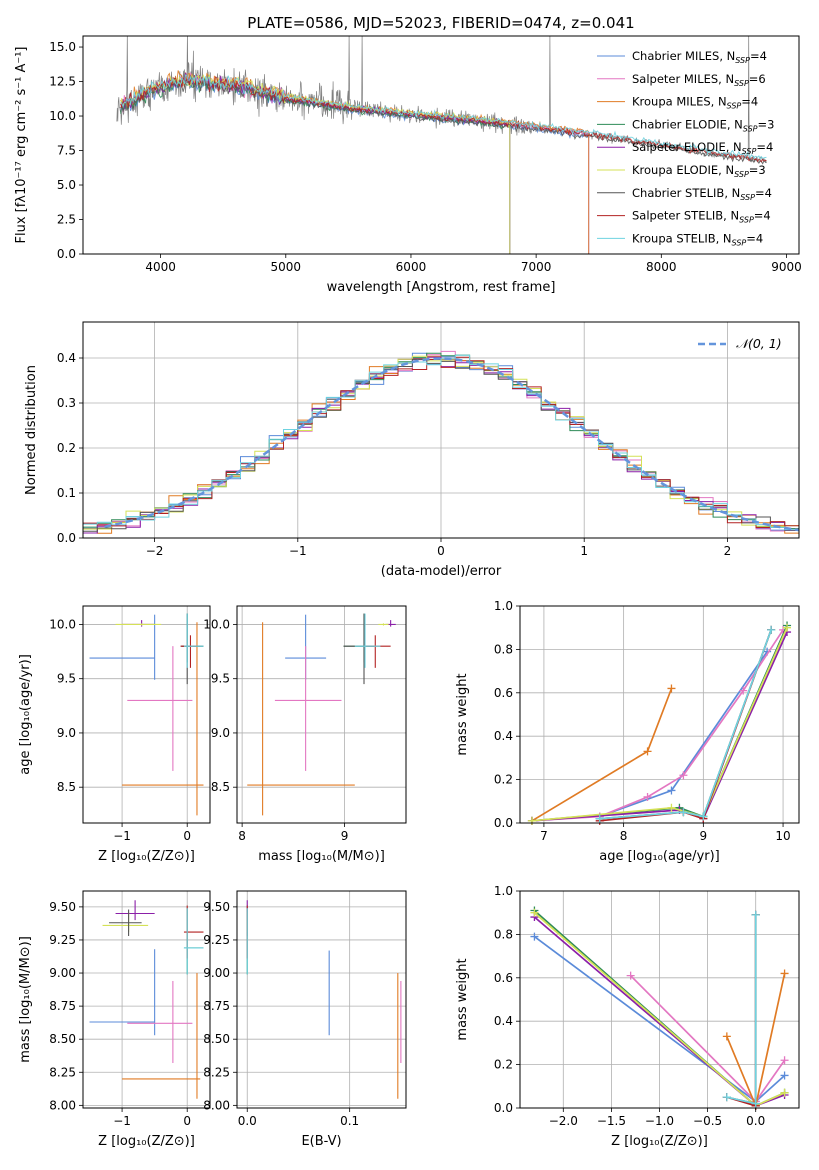 The width and height of the screenshot is (819, 1170). What do you see at coordinates (685, 216) in the screenshot?
I see `legend-label-name: Salpeter STELIB, N` at bounding box center [685, 216].